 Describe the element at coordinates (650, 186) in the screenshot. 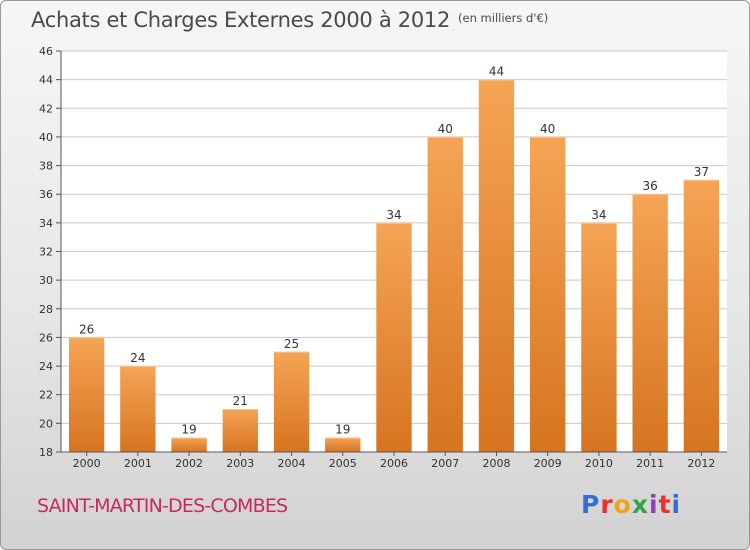

I see `value-label-2011: 36` at that location.